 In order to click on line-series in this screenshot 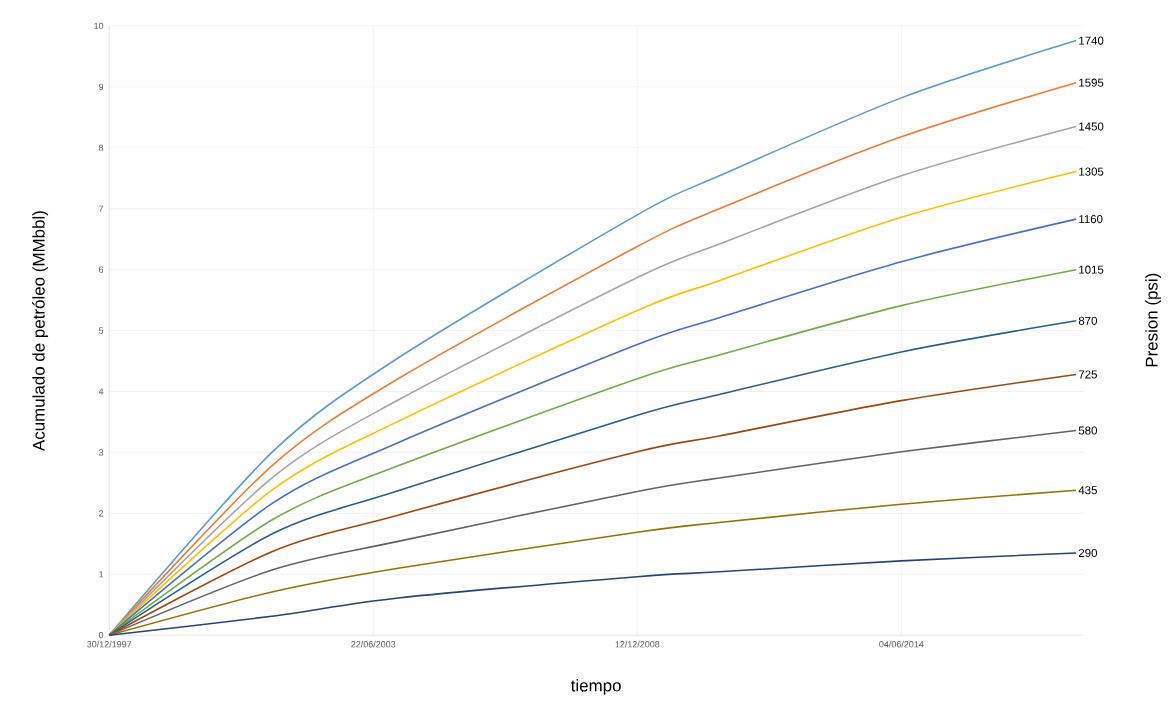, I will do `click(592, 594)`.